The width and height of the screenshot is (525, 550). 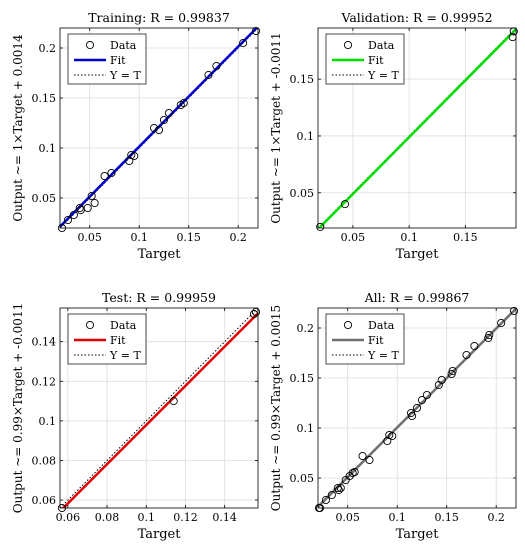 I want to click on x-tick-label: 0.06, so click(x=68, y=517).